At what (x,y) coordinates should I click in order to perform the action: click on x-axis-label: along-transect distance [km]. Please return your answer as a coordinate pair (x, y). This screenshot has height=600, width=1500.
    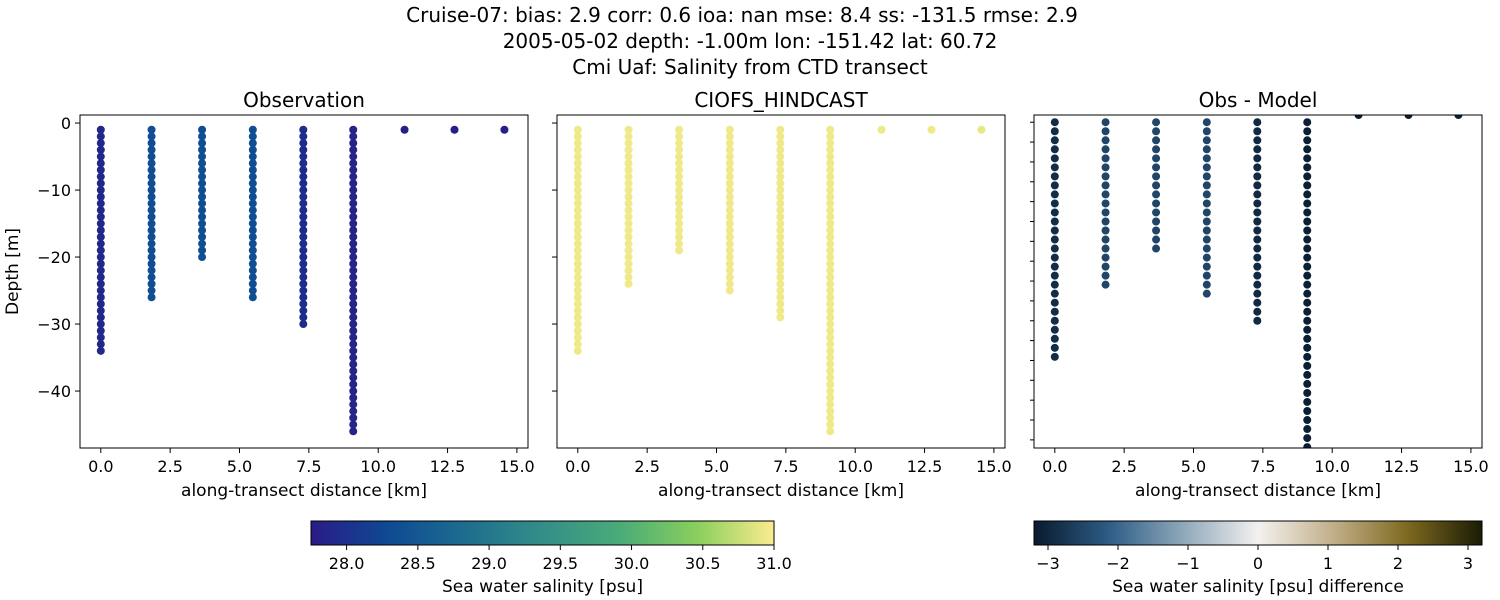
    Looking at the image, I should click on (781, 491).